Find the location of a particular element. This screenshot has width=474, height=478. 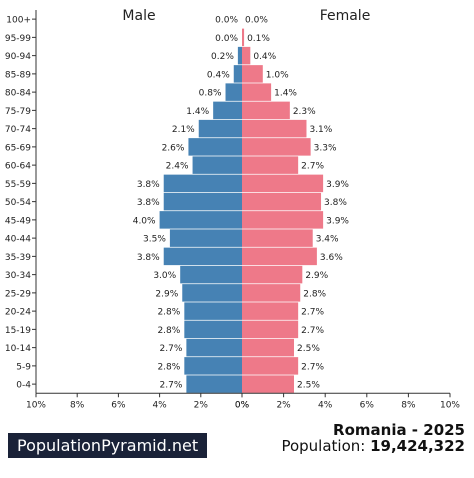

female-value-label: 0.0% is located at coordinates (256, 21).